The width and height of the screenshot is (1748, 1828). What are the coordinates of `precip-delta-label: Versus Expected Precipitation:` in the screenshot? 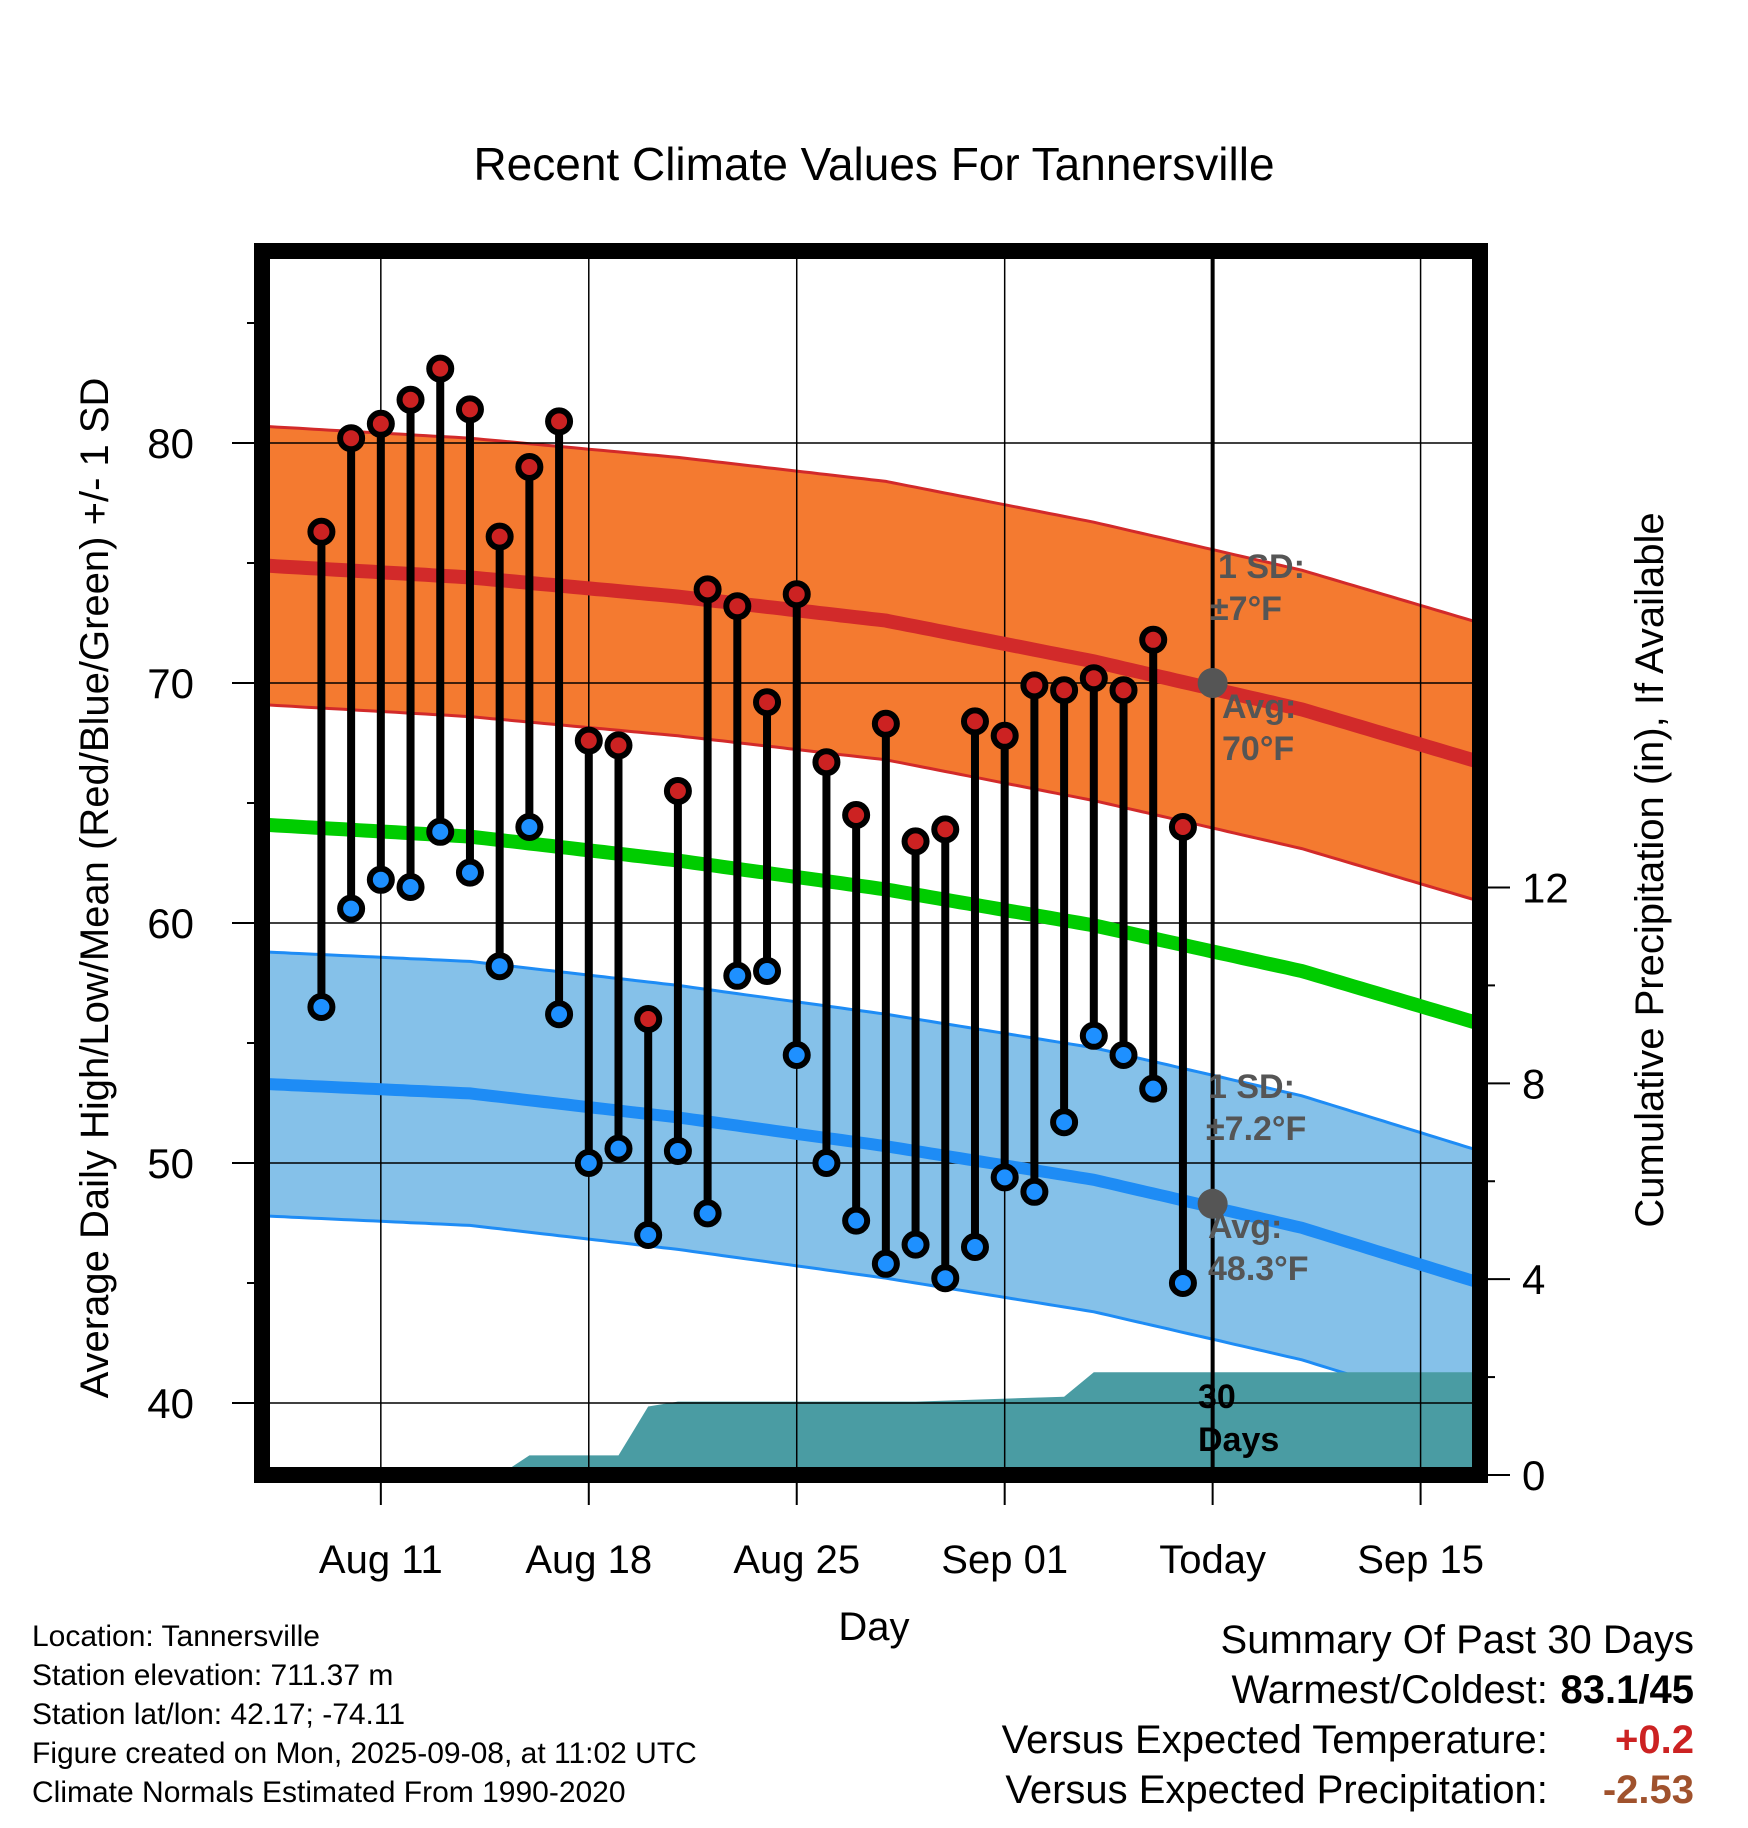 It's located at (1276, 1790).